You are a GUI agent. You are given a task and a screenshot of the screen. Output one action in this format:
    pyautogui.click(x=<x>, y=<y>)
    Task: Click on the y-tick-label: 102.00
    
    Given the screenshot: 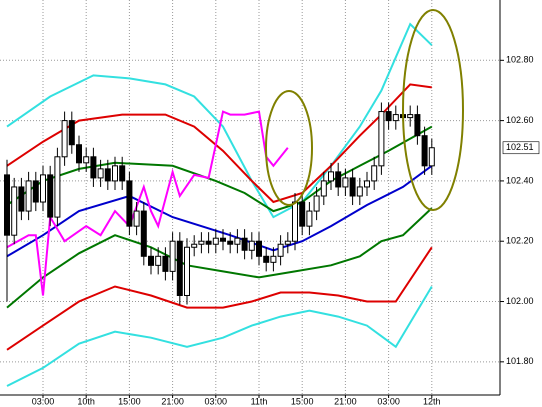 What is the action you would take?
    pyautogui.click(x=520, y=301)
    